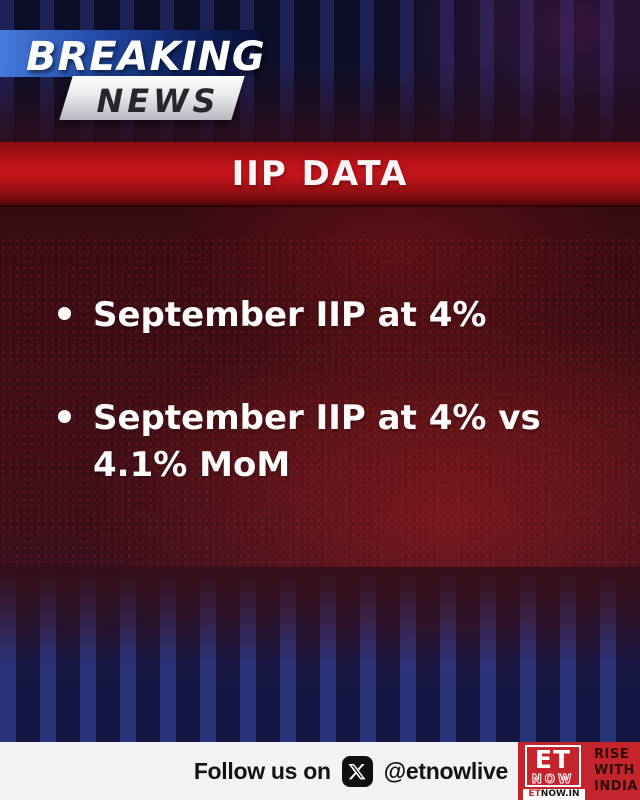  Describe the element at coordinates (192, 464) in the screenshot. I see `bullet-line: 4.1% MoM` at that location.